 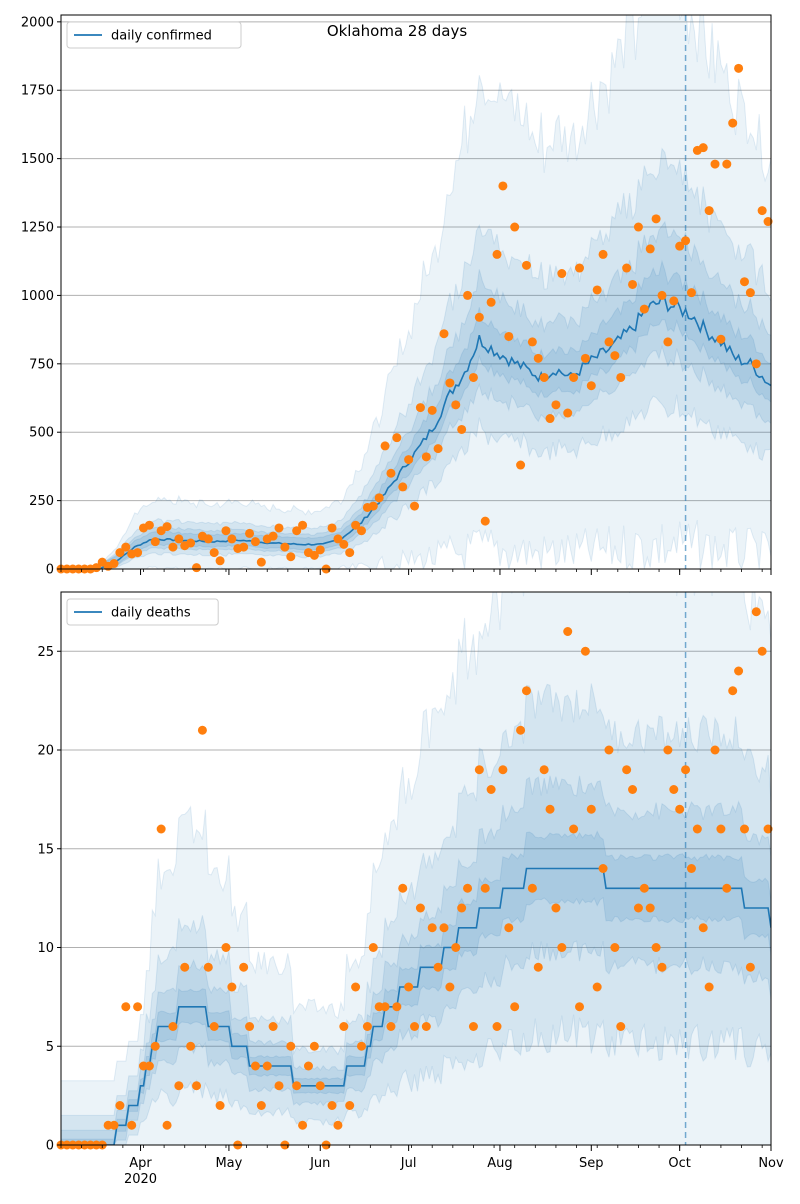 What do you see at coordinates (142, 612) in the screenshot?
I see `legend: daily deaths` at bounding box center [142, 612].